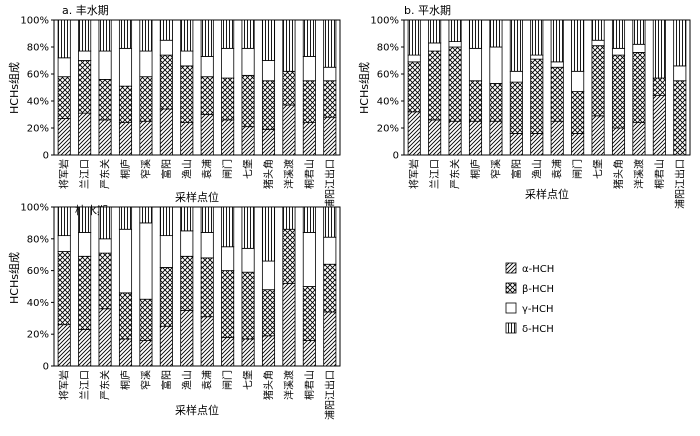  Describe the element at coordinates (64, 174) in the screenshot. I see `panel-a-category-label: 将军岩` at that location.